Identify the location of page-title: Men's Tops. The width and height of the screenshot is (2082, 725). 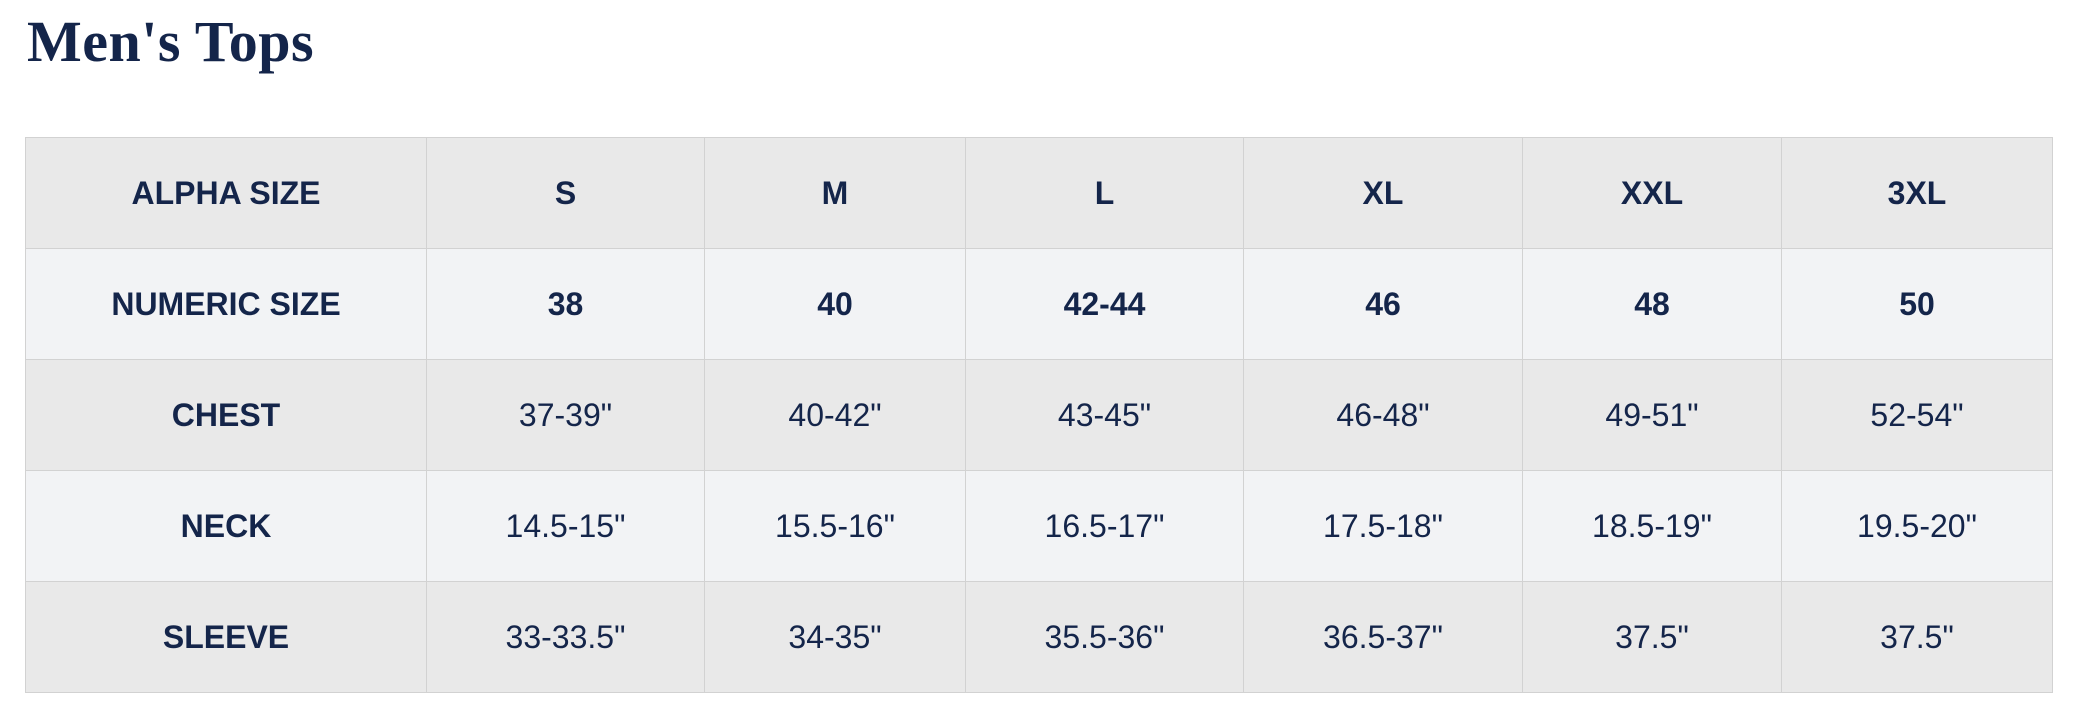
(171, 41).